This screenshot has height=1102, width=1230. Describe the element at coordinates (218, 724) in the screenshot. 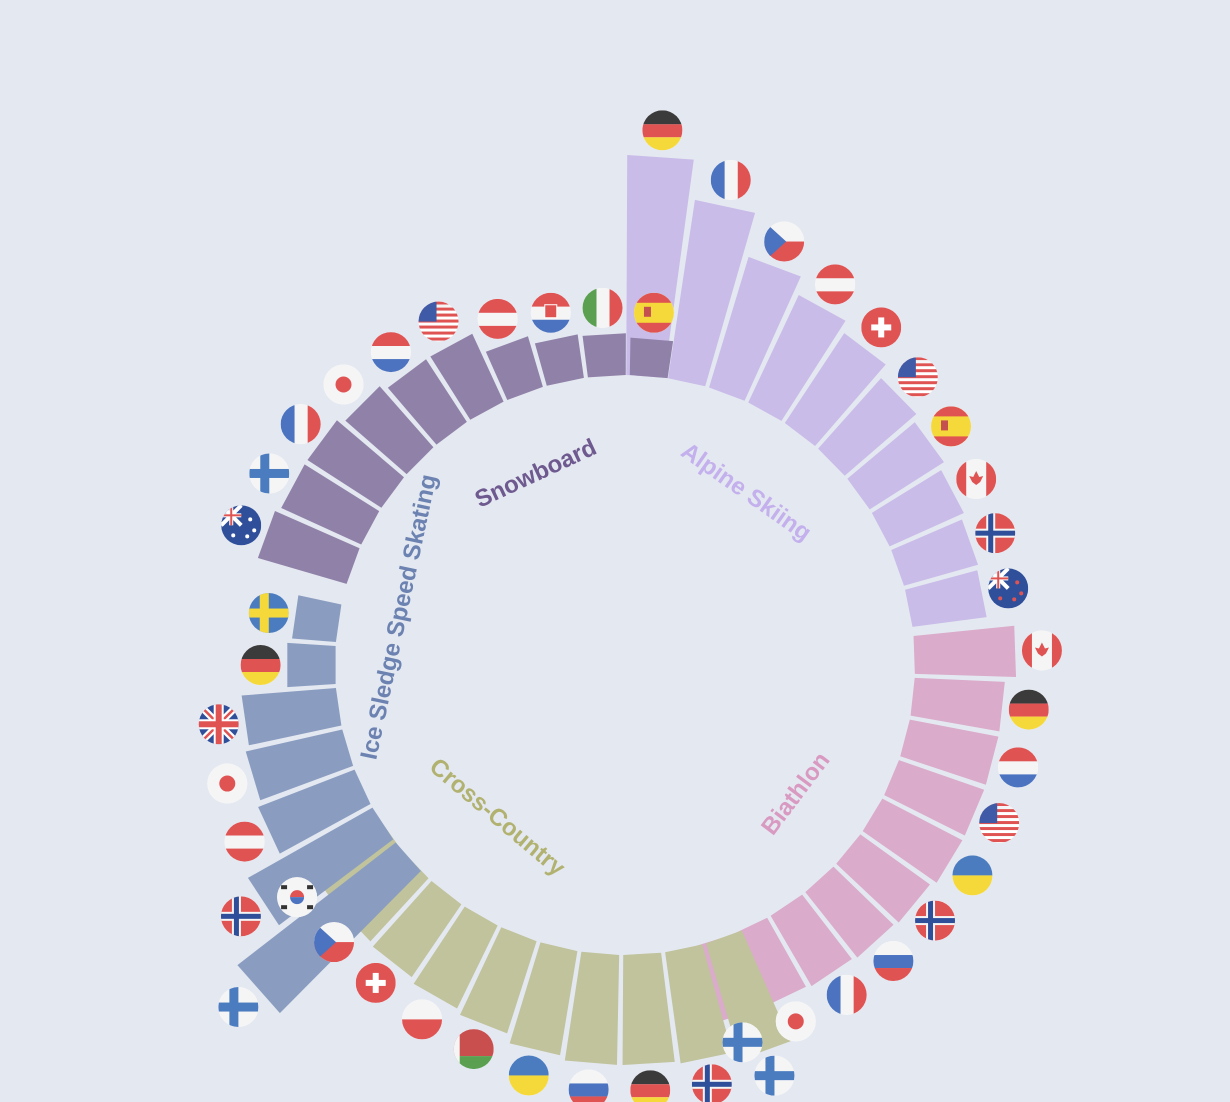

I see `flag-gbr-icon` at that location.